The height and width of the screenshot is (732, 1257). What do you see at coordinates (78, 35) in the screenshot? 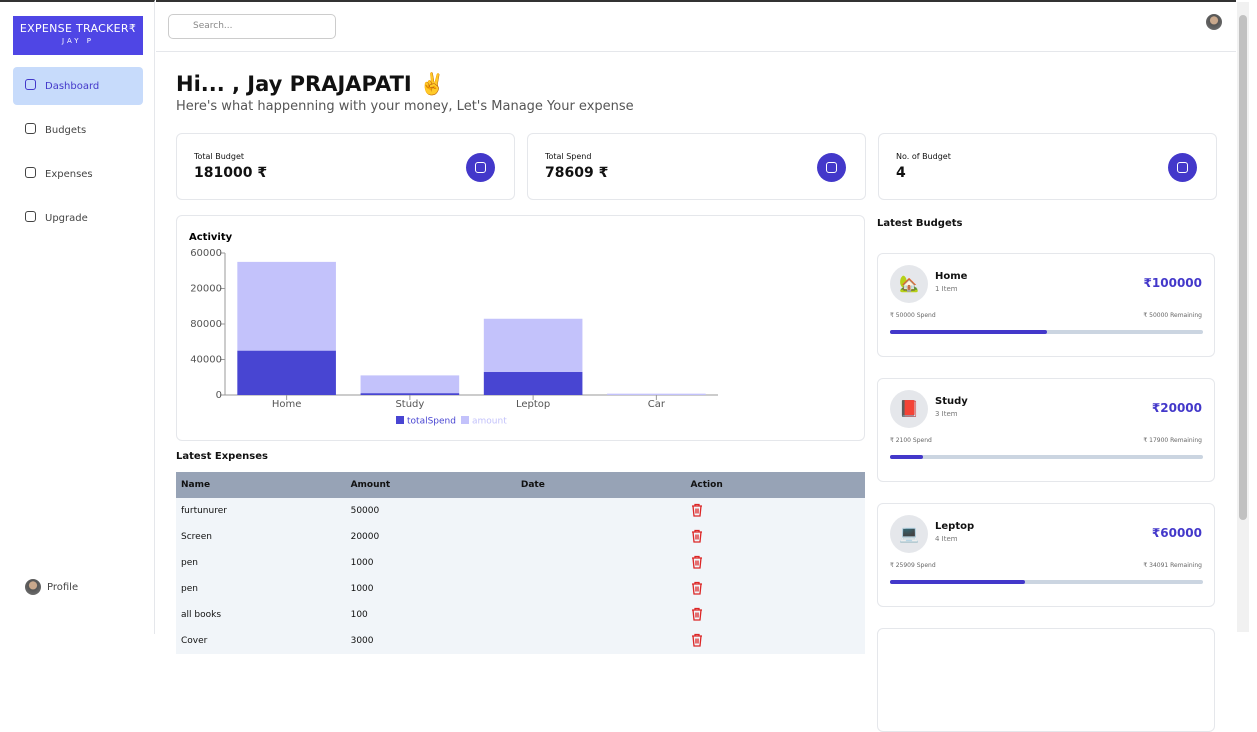
I see `logo: EXPENSE TRACKER₹ JAY P` at bounding box center [78, 35].